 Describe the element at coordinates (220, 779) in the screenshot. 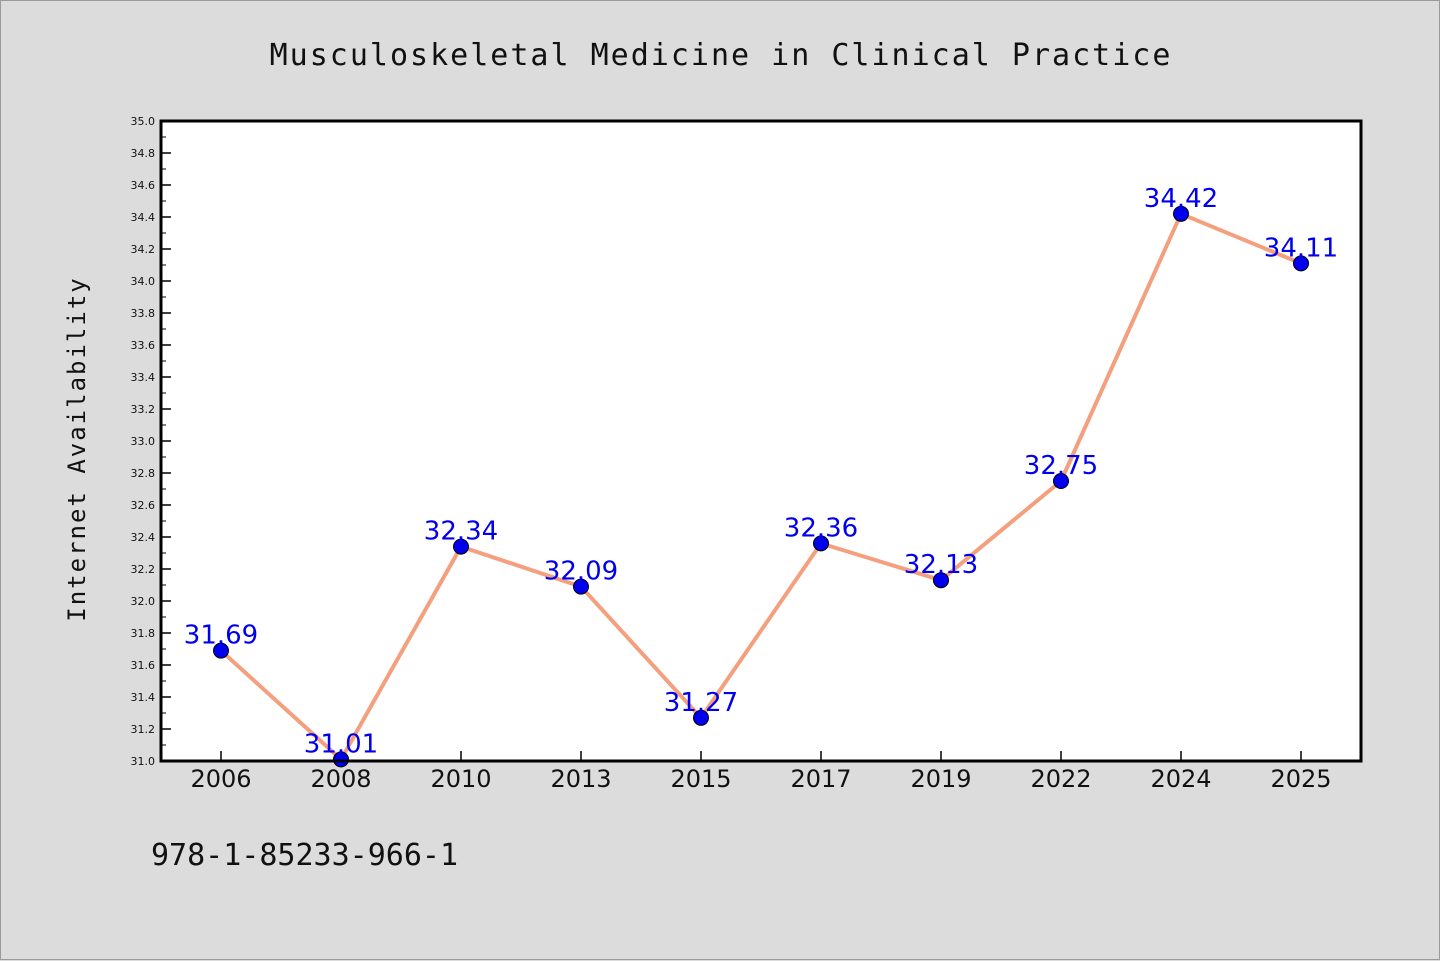

I see `x-tick-label: 2006` at that location.